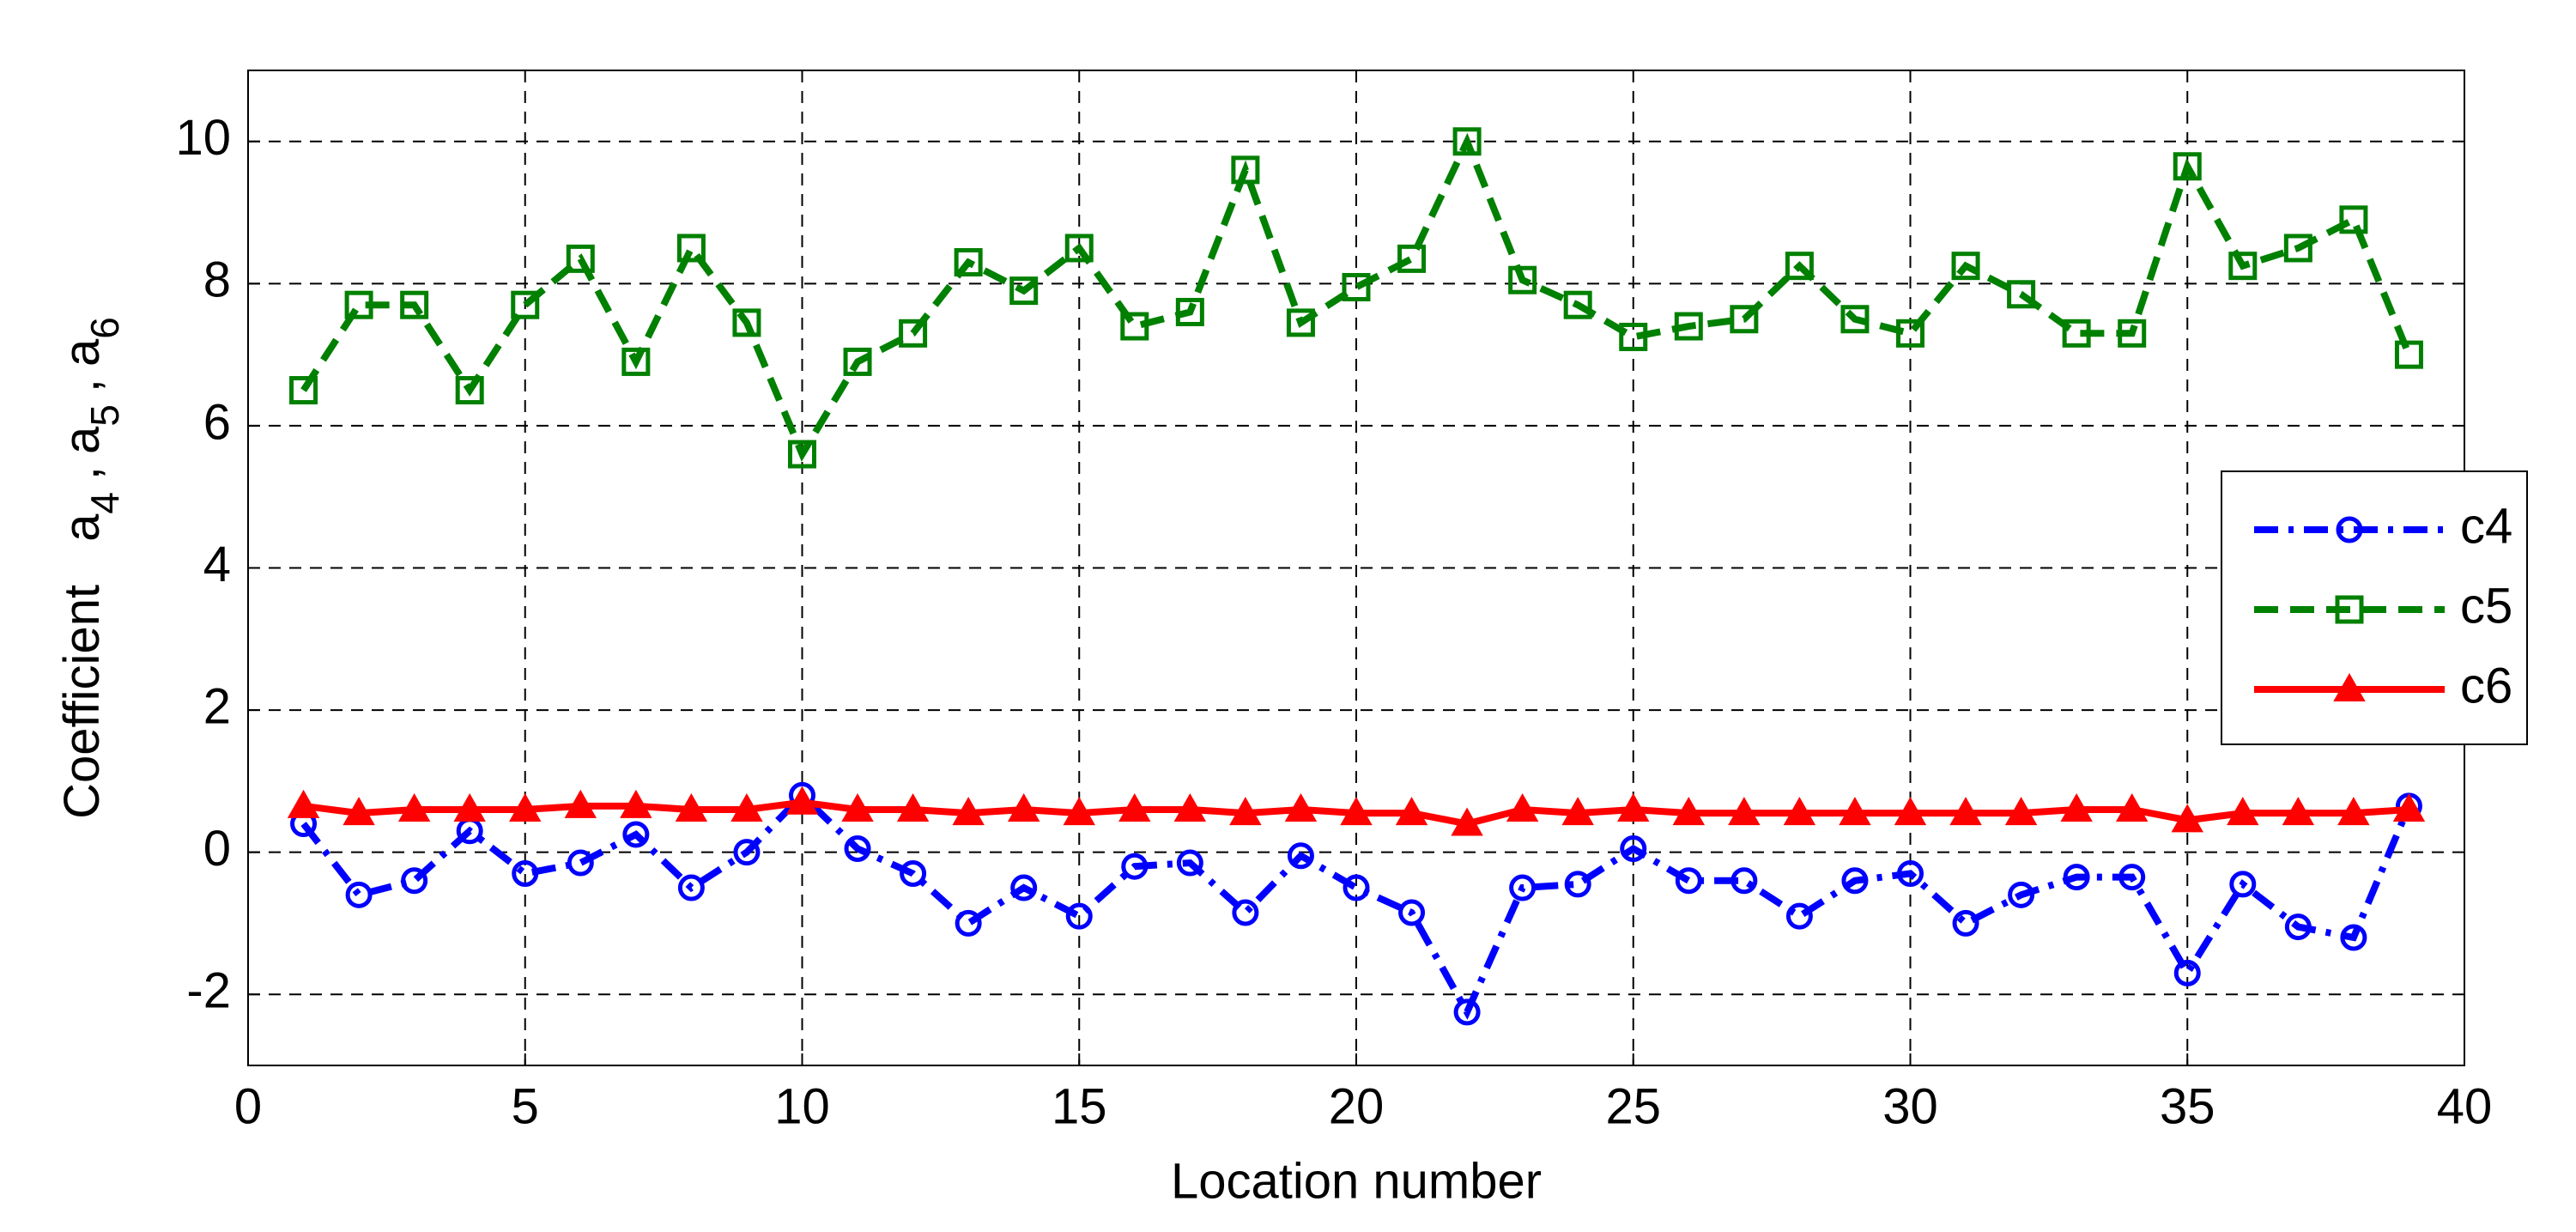 The image size is (2576, 1232). I want to click on x-tick-label: 0, so click(248, 1106).